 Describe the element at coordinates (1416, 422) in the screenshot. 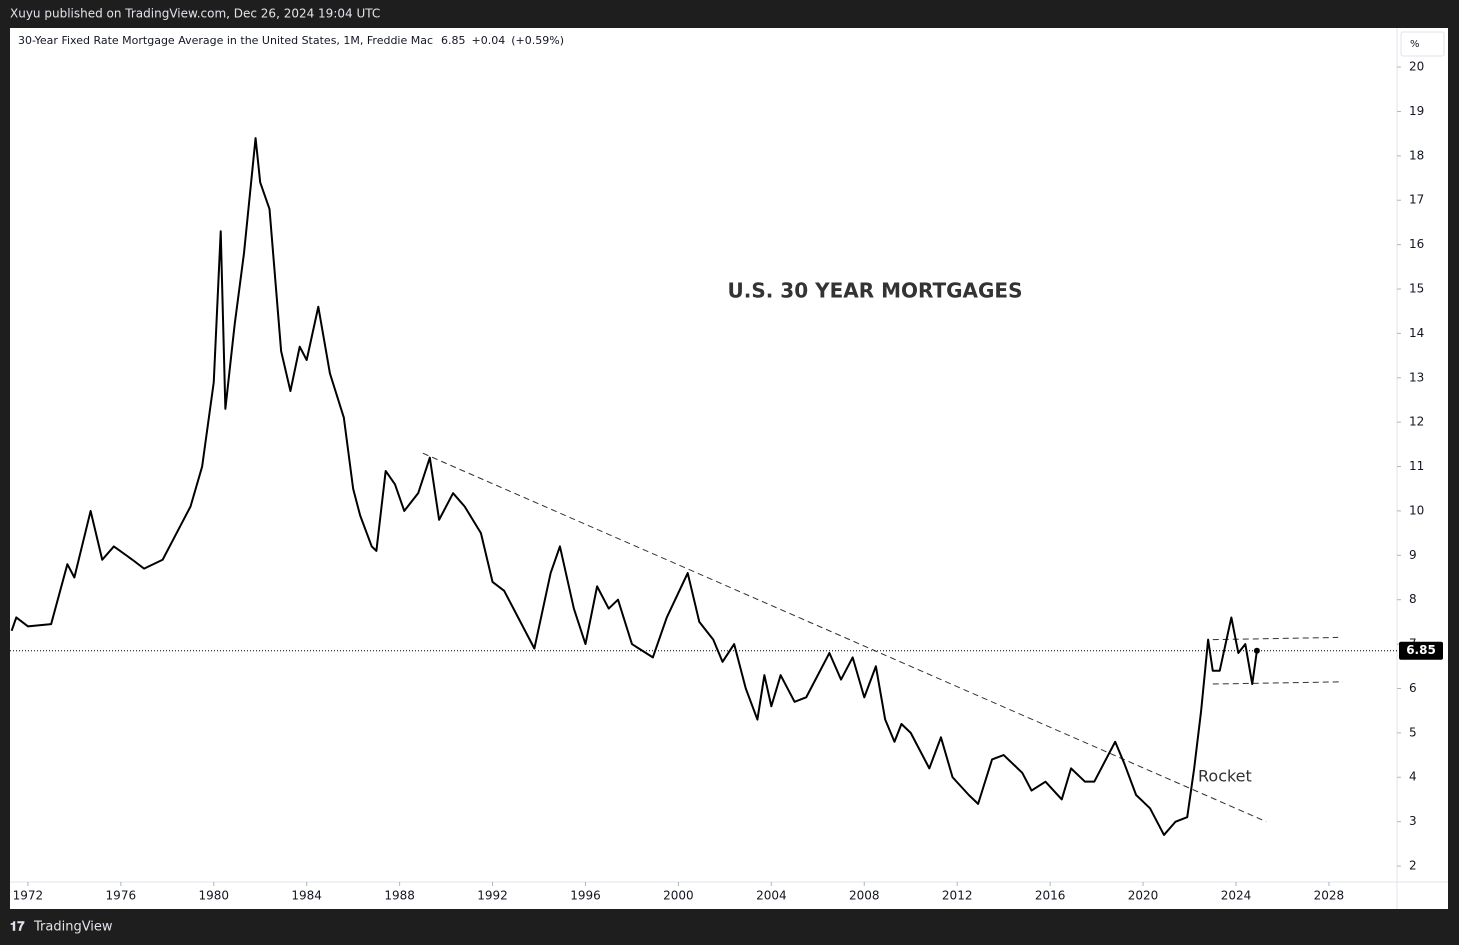

I see `y-tick-label: 12` at that location.